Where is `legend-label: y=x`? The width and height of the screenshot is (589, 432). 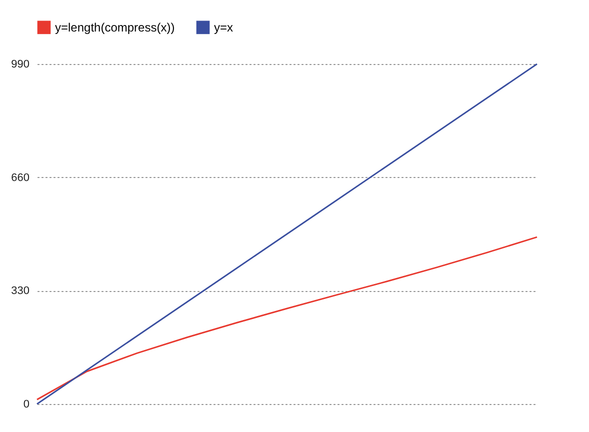 legend-label: y=x is located at coordinates (224, 27).